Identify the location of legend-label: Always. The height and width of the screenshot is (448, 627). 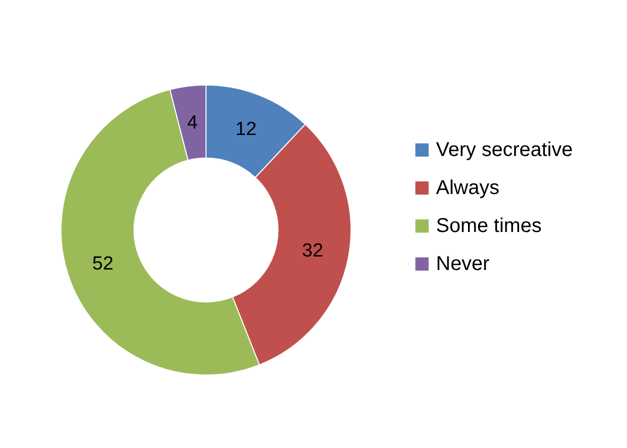
(468, 188).